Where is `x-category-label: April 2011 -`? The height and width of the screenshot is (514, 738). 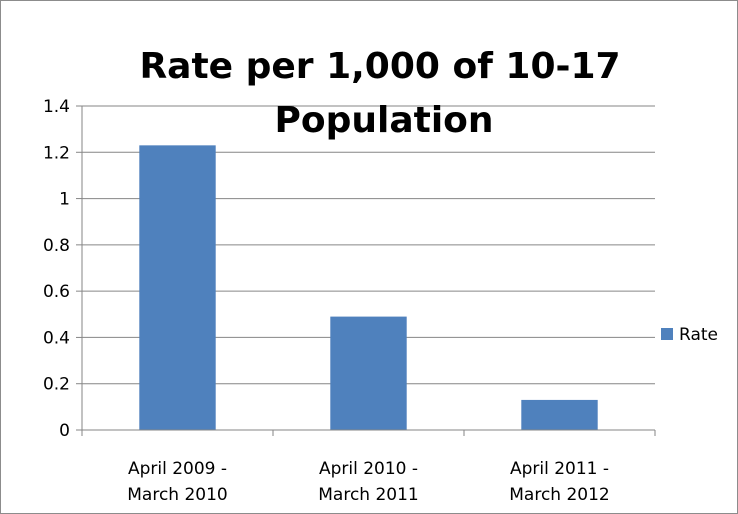
x-category-label: April 2011 - is located at coordinates (559, 469).